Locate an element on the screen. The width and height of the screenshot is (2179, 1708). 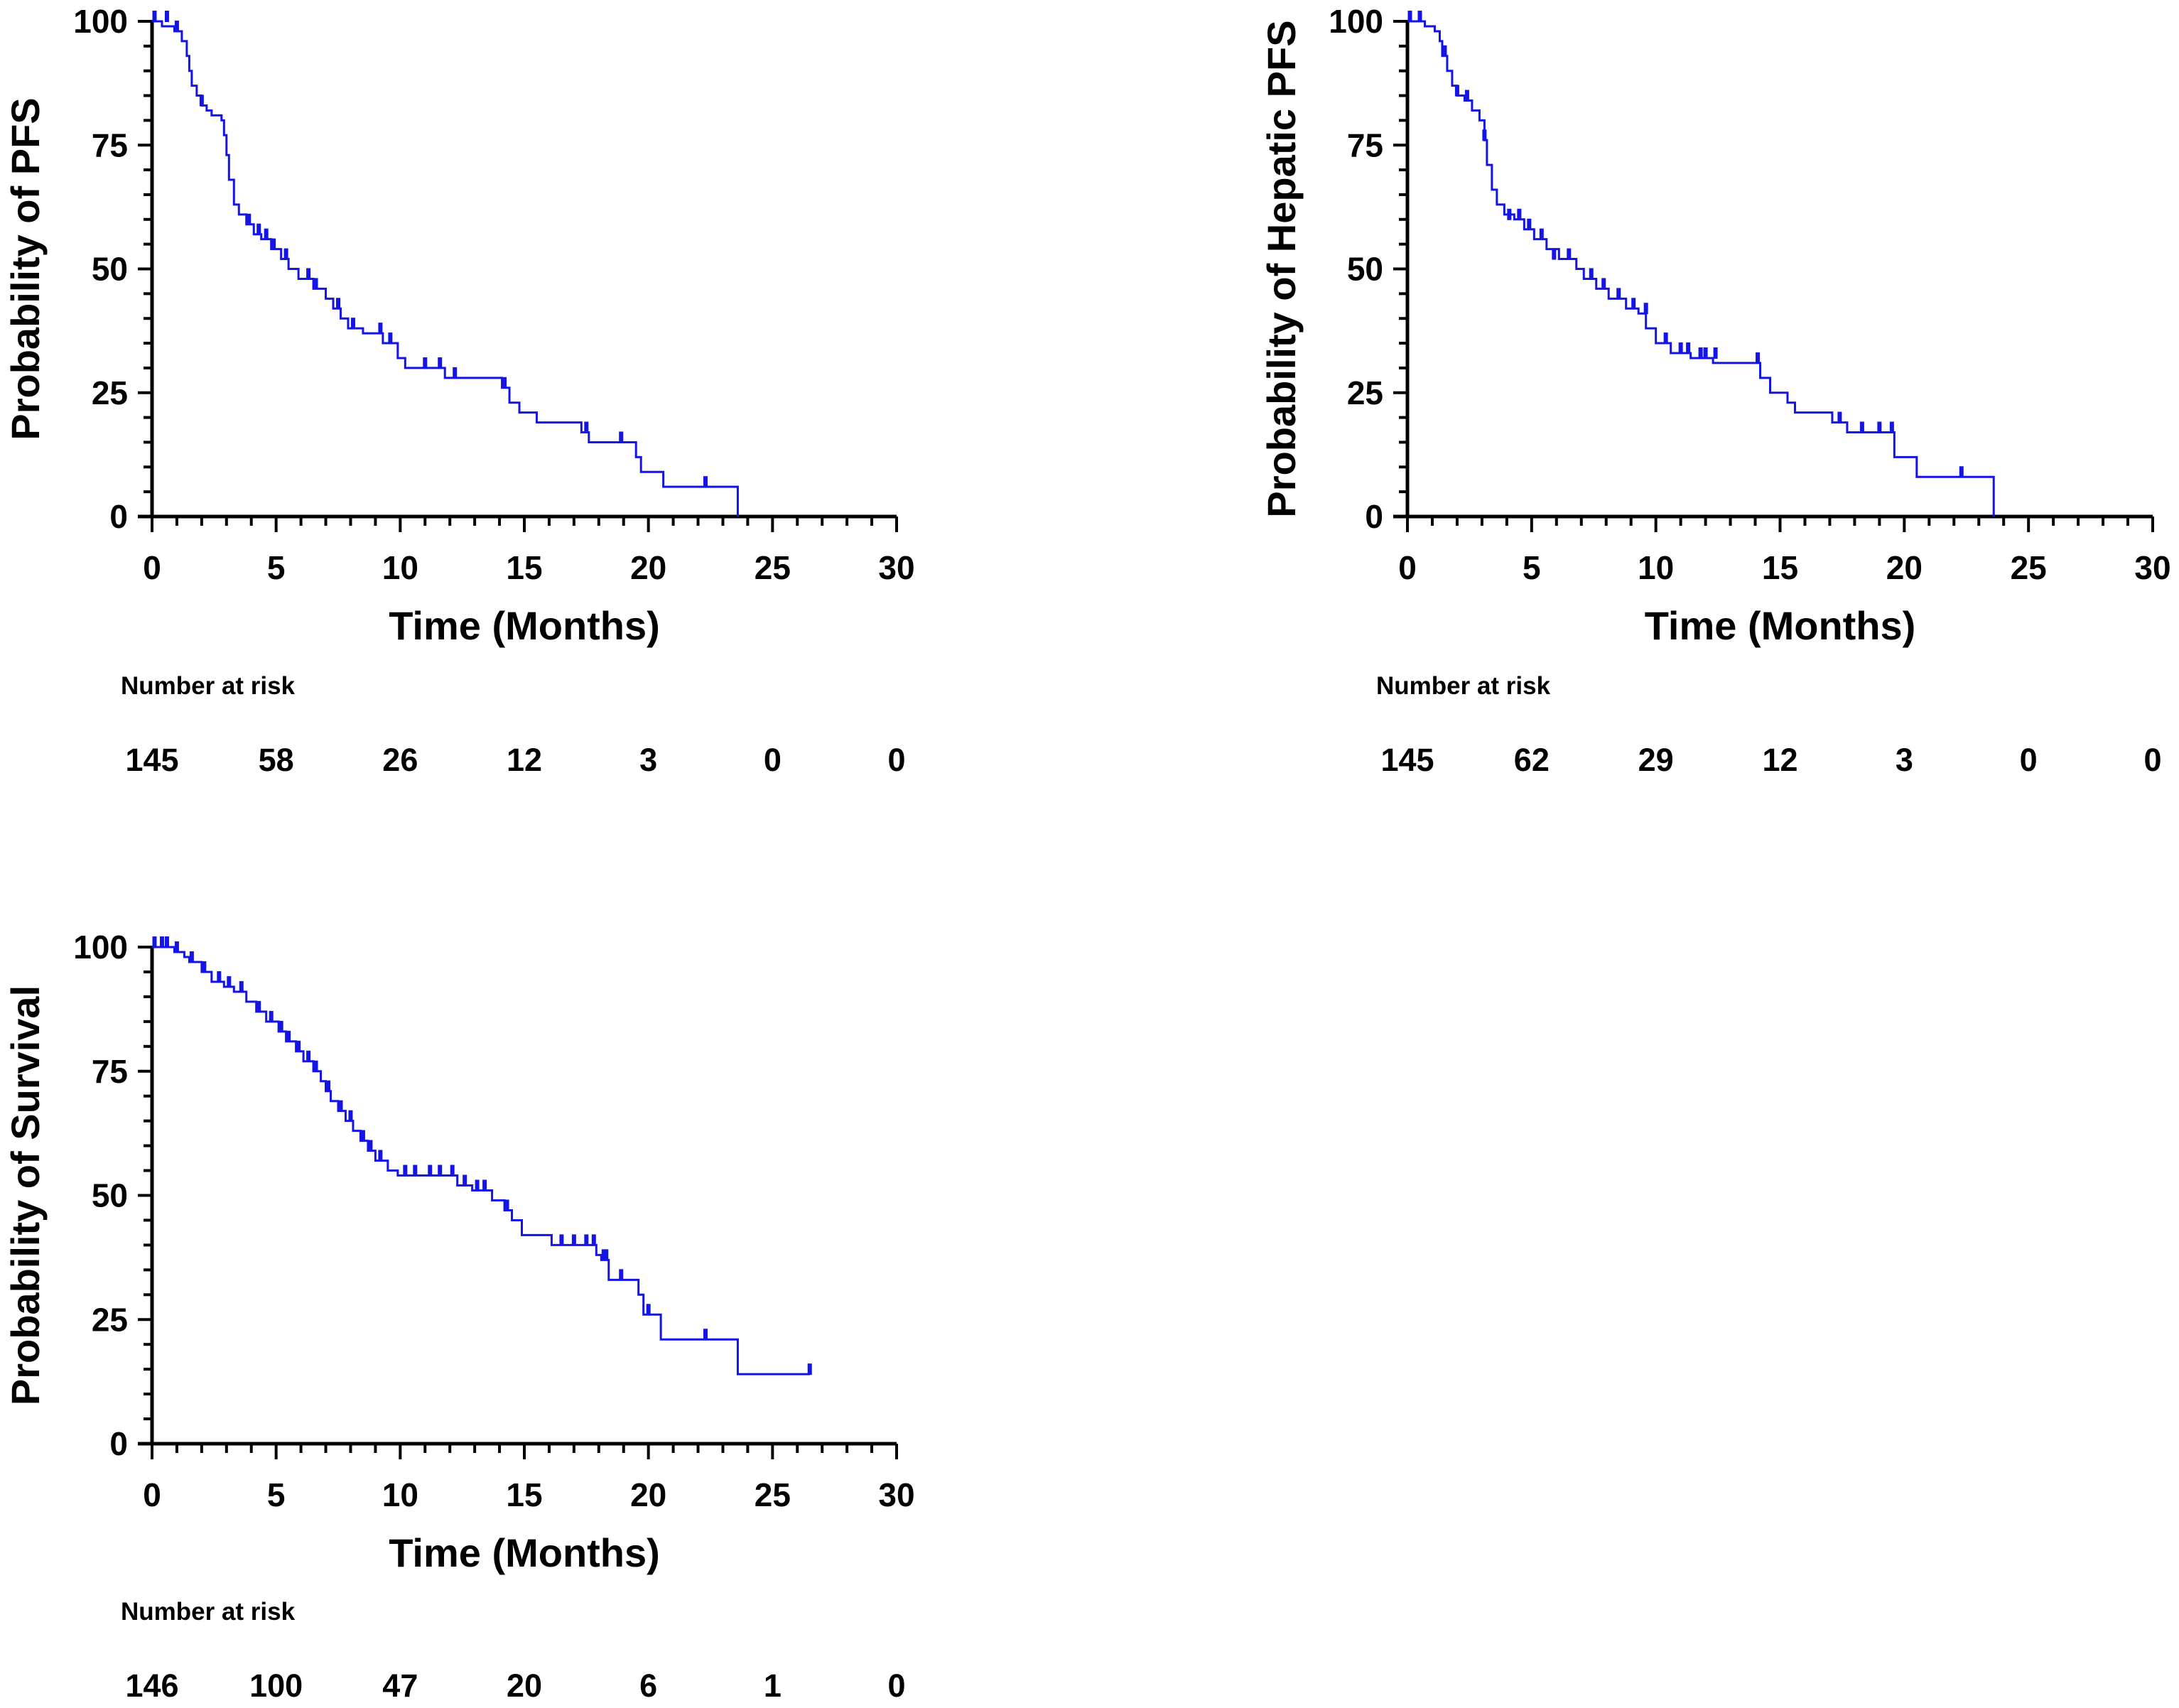
number-at-risk-value: 1 is located at coordinates (773, 1686).